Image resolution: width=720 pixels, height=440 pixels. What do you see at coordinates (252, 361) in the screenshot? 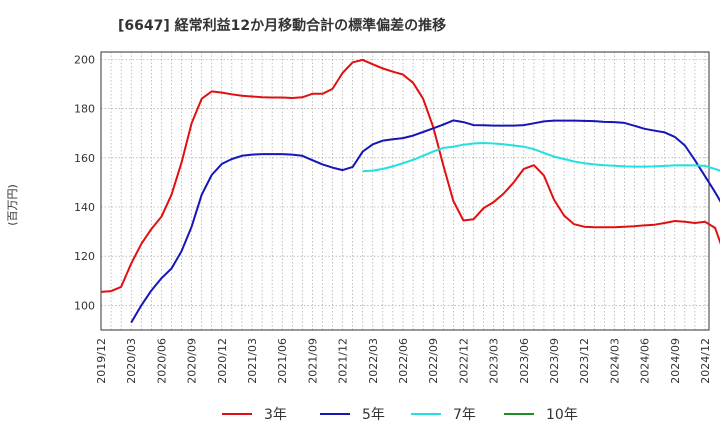
I see `x-tick-label: 2021/03` at bounding box center [252, 361].